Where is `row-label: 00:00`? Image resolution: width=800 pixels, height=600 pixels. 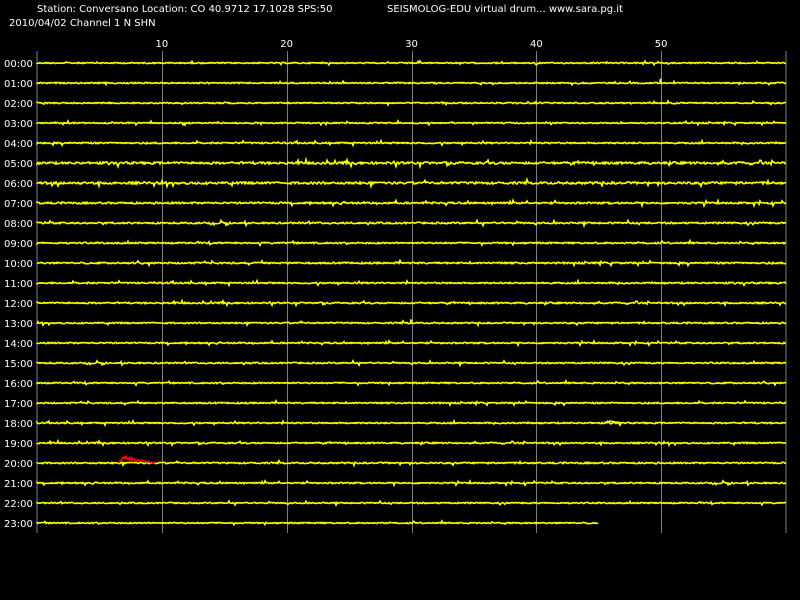
row-label: 00:00 is located at coordinates (18, 64).